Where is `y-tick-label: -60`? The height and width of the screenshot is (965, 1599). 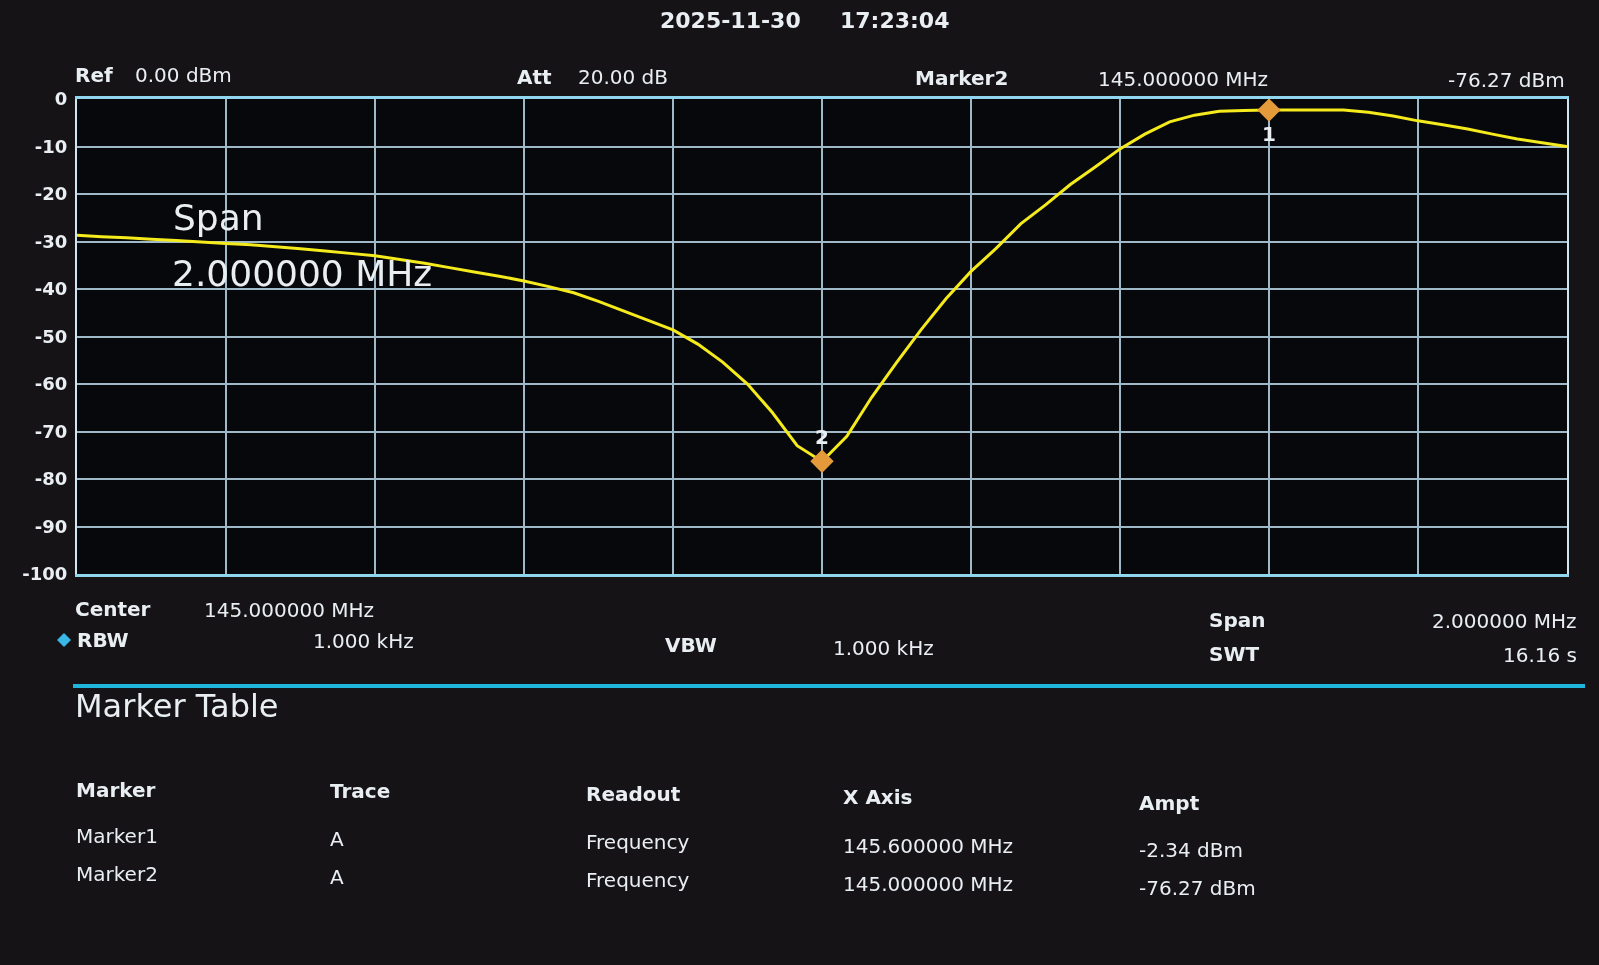
y-tick-label: -60 is located at coordinates (51, 384).